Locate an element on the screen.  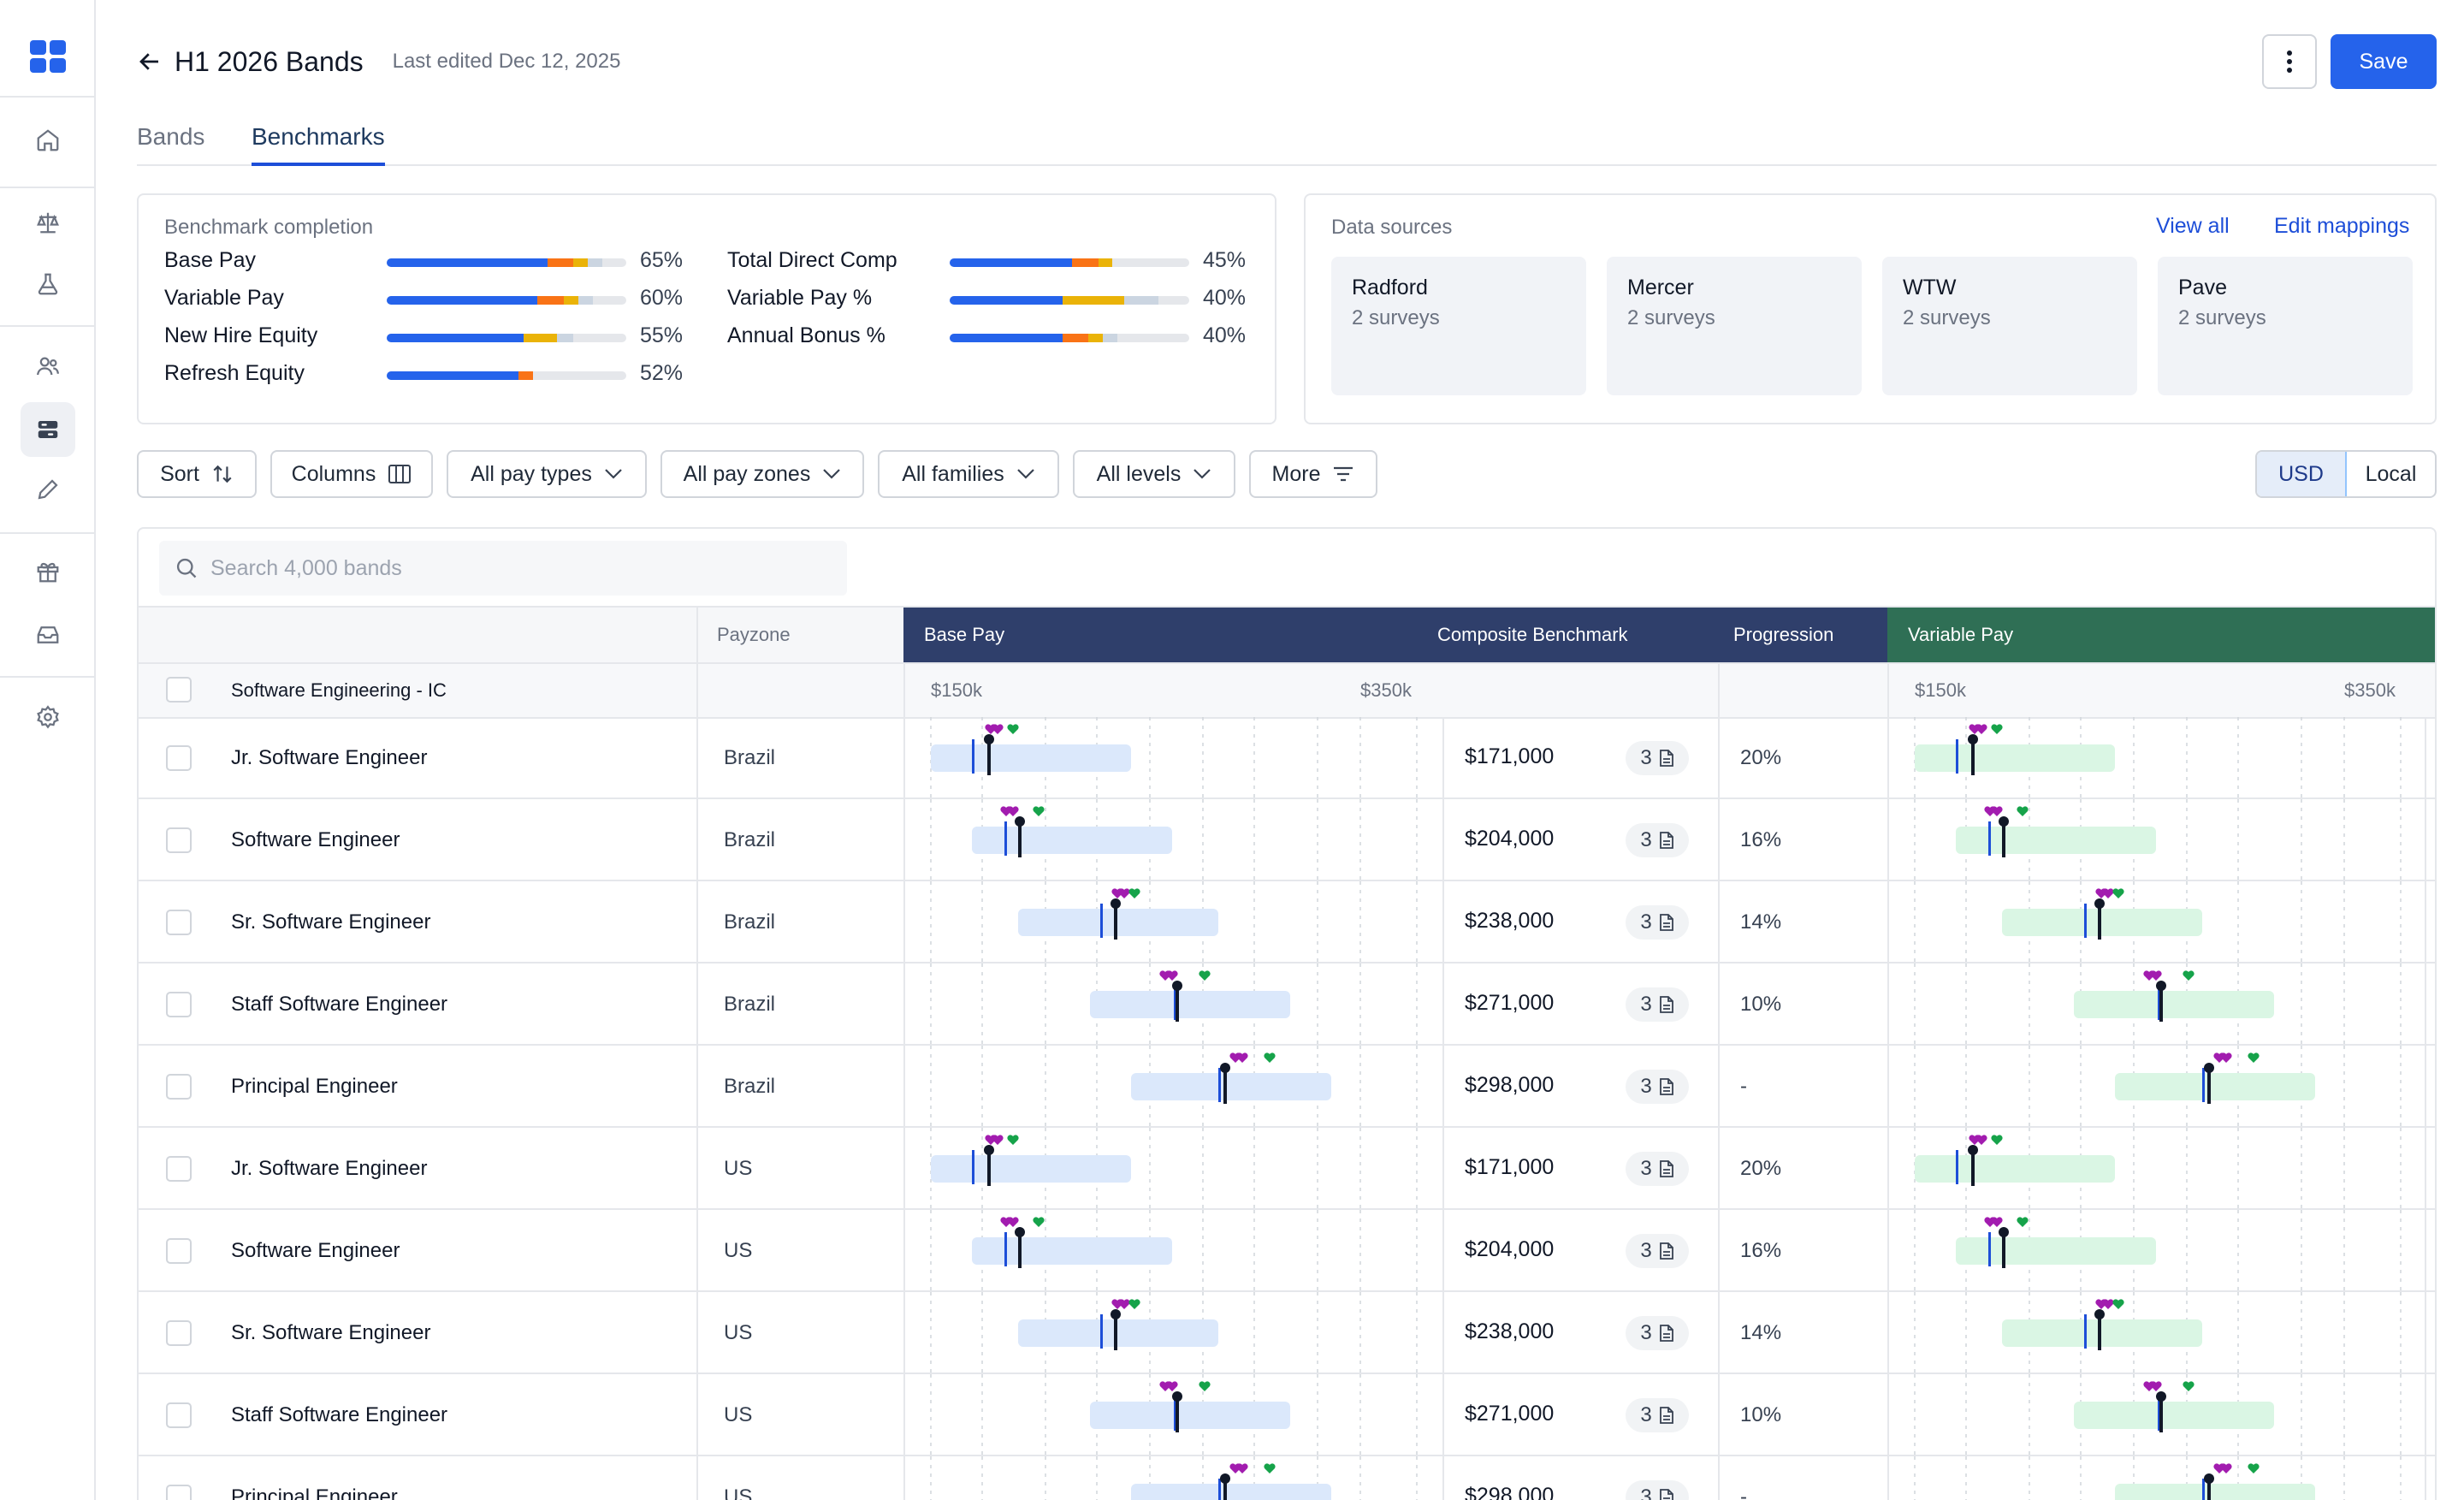
data-source-tile: Pave 2 surveys is located at coordinates (2285, 326).